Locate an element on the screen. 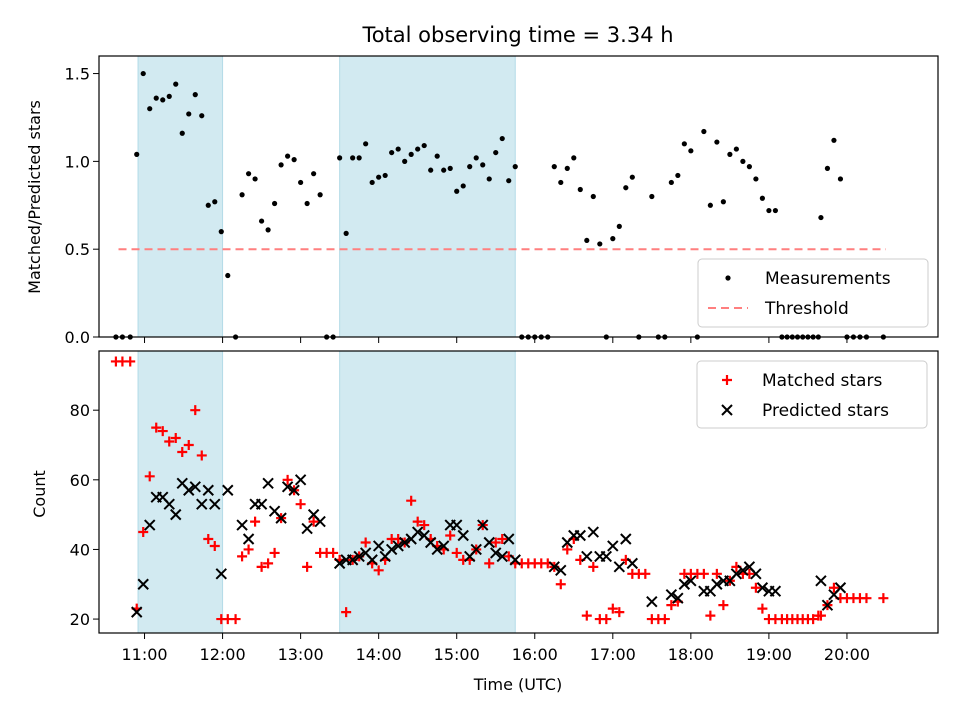 The height and width of the screenshot is (724, 960). legend-threshold-label: Threshold is located at coordinates (806, 309).